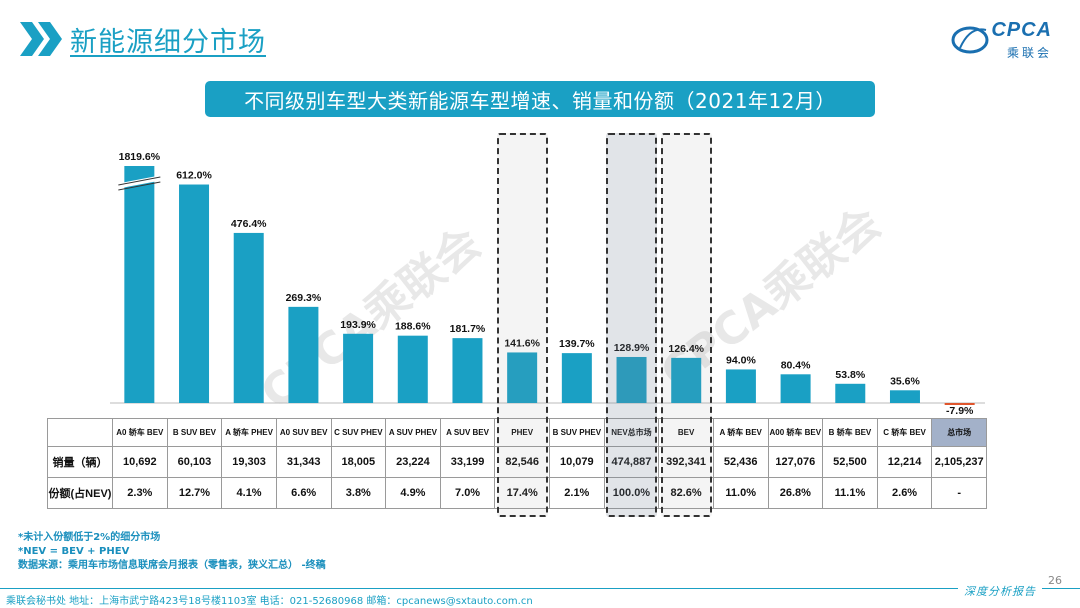 The width and height of the screenshot is (1080, 608). Describe the element at coordinates (522, 343) in the screenshot. I see `data-label: 141.6%` at that location.